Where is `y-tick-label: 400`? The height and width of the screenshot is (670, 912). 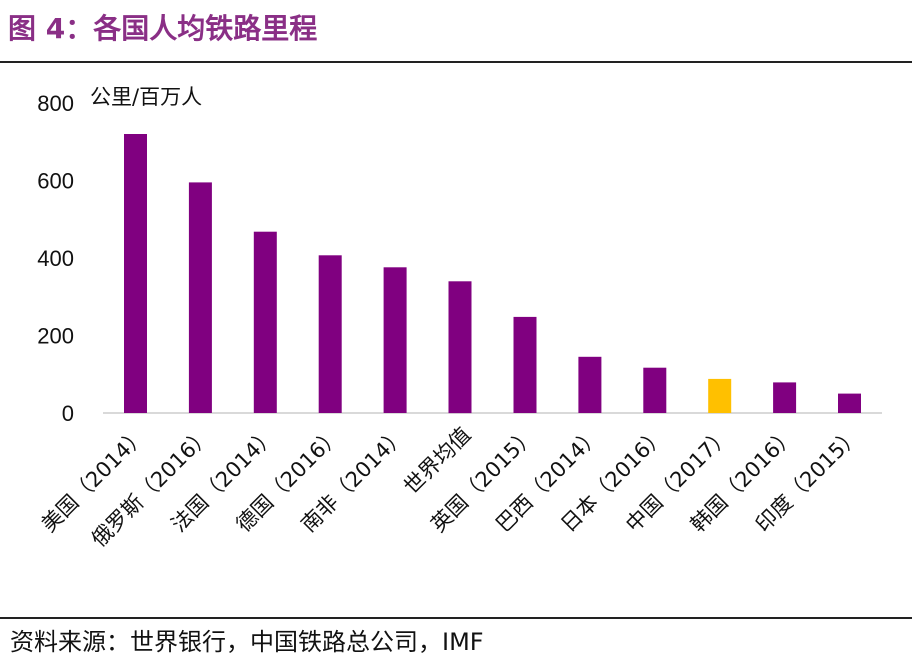 y-tick-label: 400 is located at coordinates (55, 258).